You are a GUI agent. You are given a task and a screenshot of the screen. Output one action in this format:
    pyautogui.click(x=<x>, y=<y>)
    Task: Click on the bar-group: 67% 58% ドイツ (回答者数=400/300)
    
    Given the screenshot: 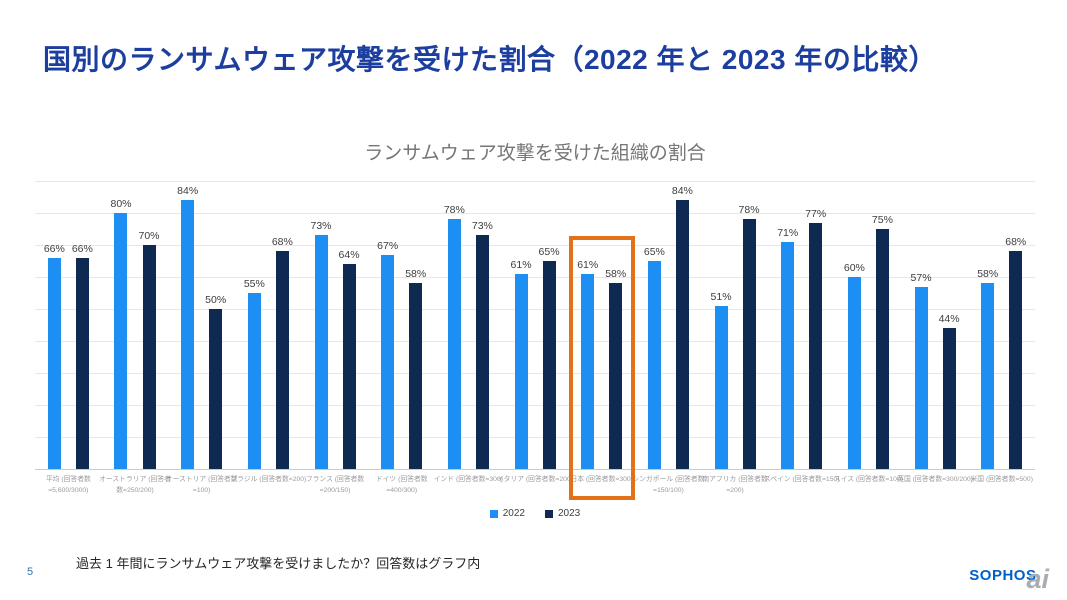 What is the action you would take?
    pyautogui.click(x=401, y=331)
    